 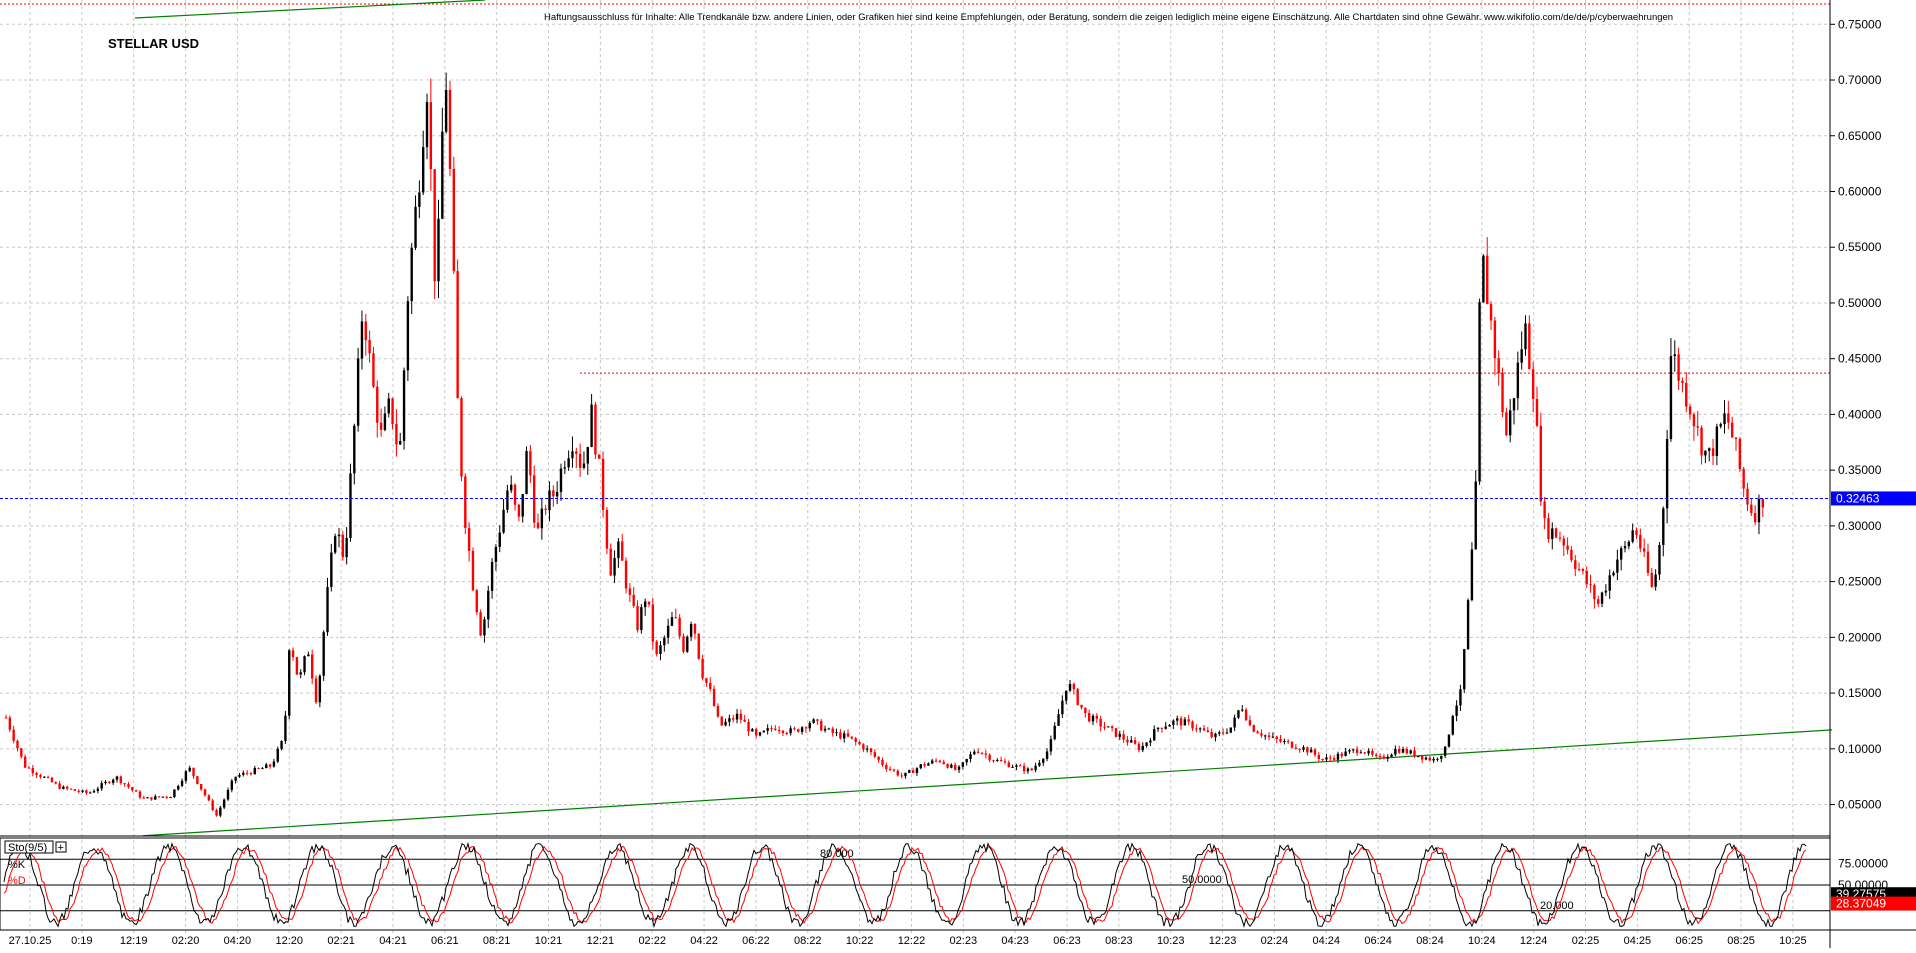 I want to click on x-tick-label: 04:21, so click(x=393, y=941).